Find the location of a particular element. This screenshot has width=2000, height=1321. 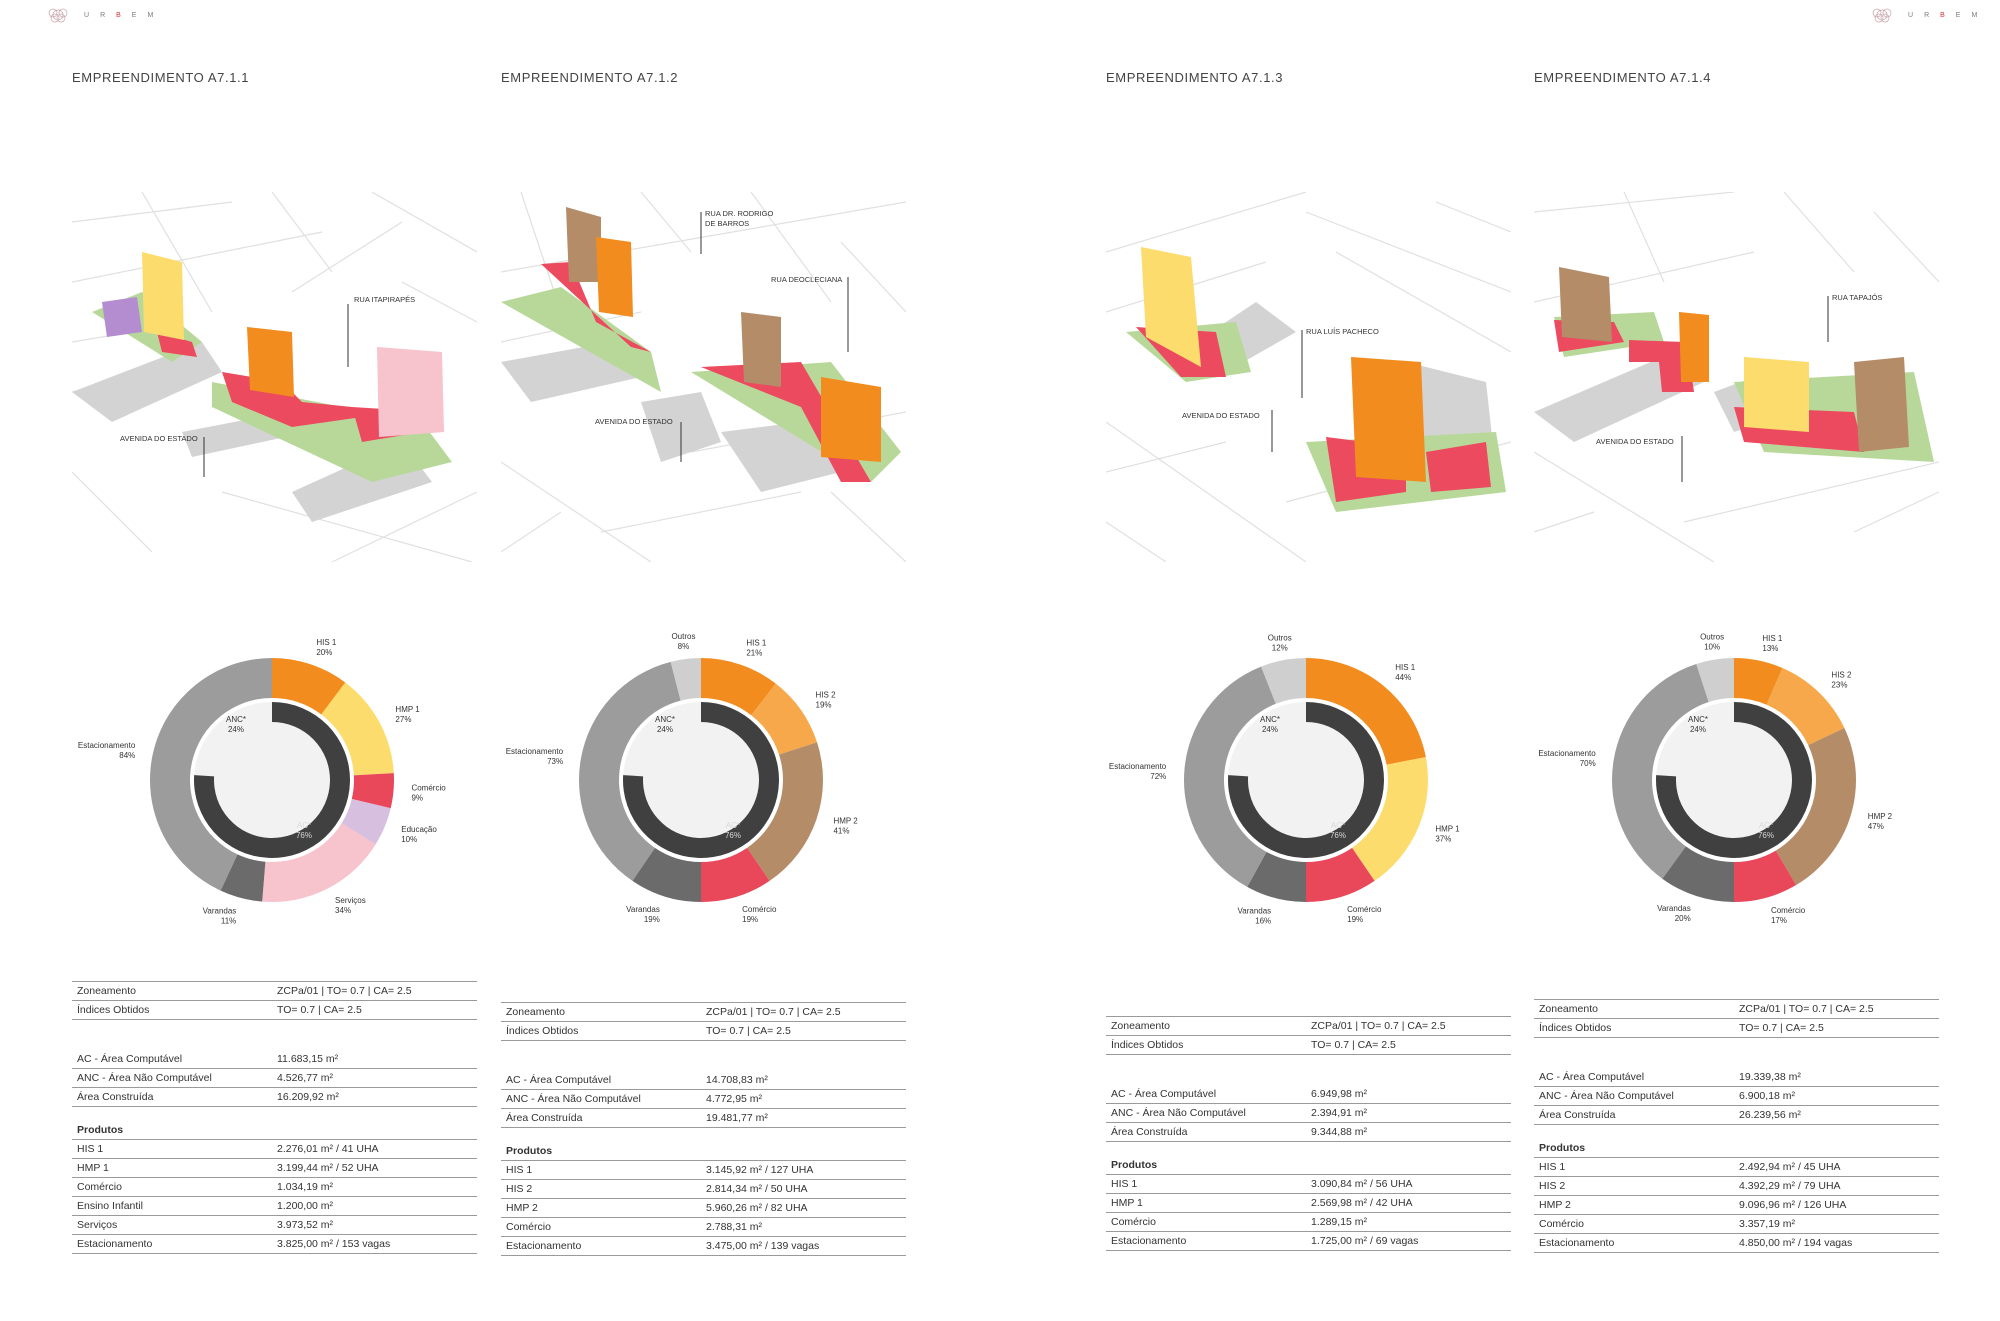

table-row: Estacionamento 4.850,00 m² / 194 vagas is located at coordinates (1736, 1243).